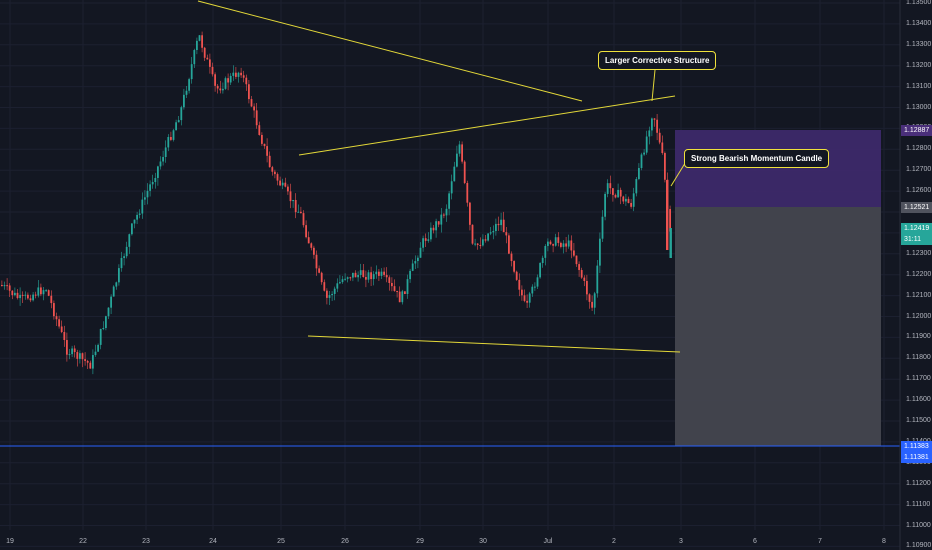 The width and height of the screenshot is (932, 550). I want to click on stop-loss-zone, so click(778, 168).